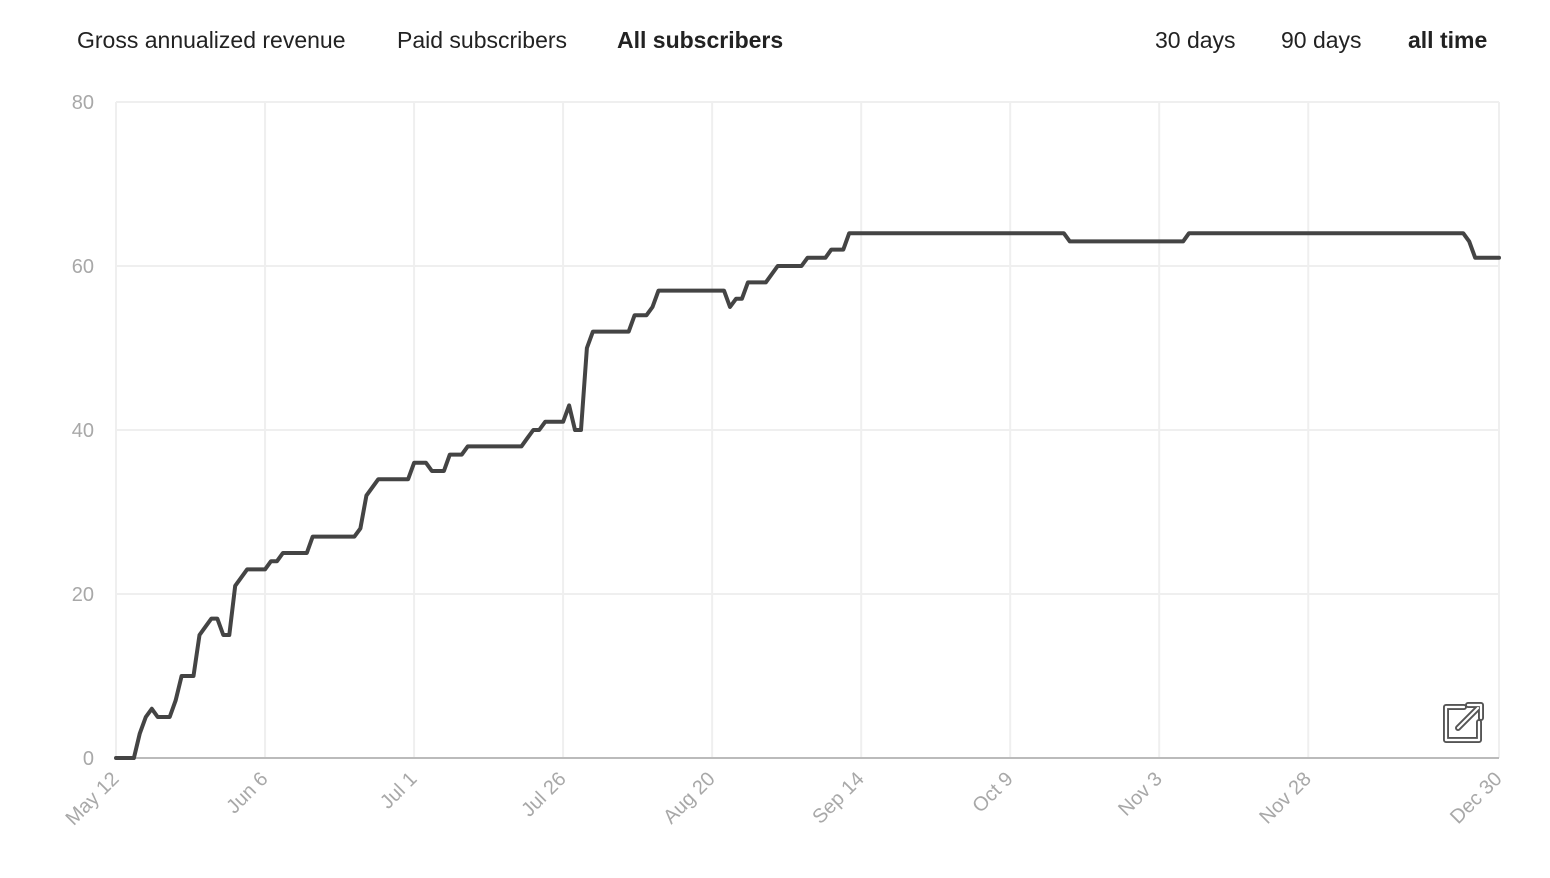  What do you see at coordinates (1195, 40) in the screenshot?
I see `range-30-days: 30 days` at bounding box center [1195, 40].